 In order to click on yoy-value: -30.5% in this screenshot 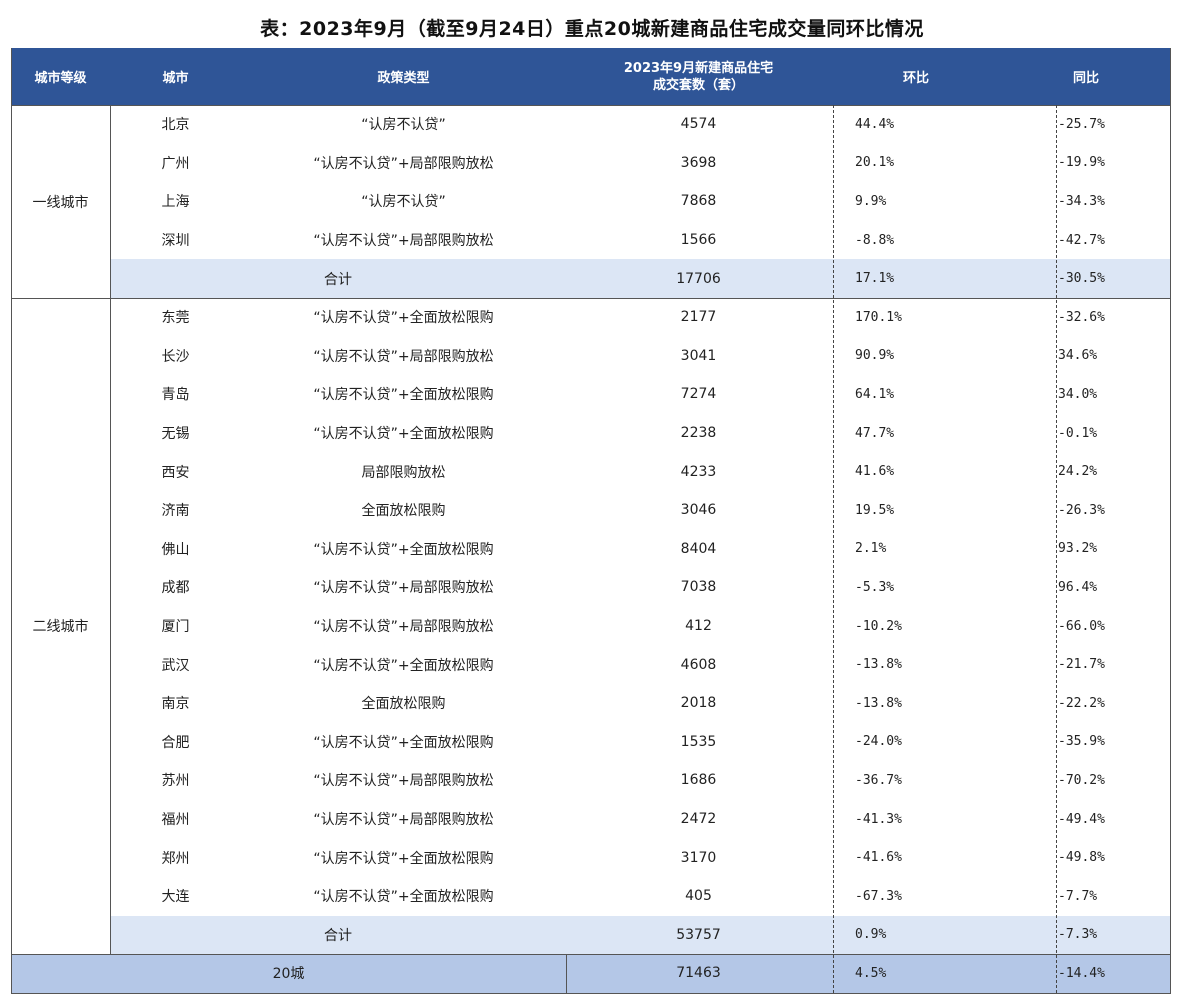, I will do `click(1081, 279)`.